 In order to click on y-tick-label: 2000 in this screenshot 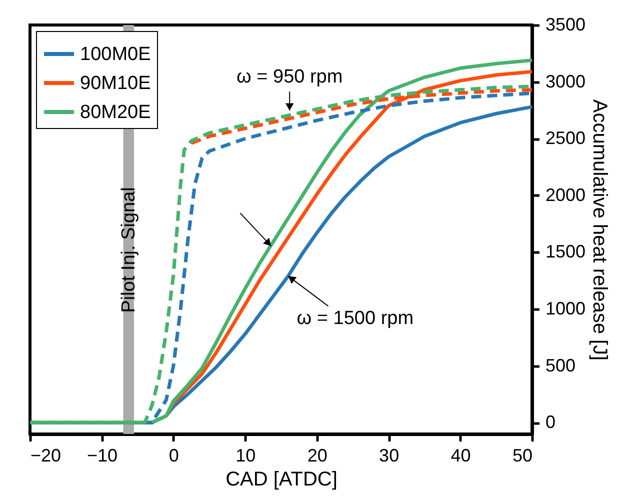, I will do `click(566, 194)`.